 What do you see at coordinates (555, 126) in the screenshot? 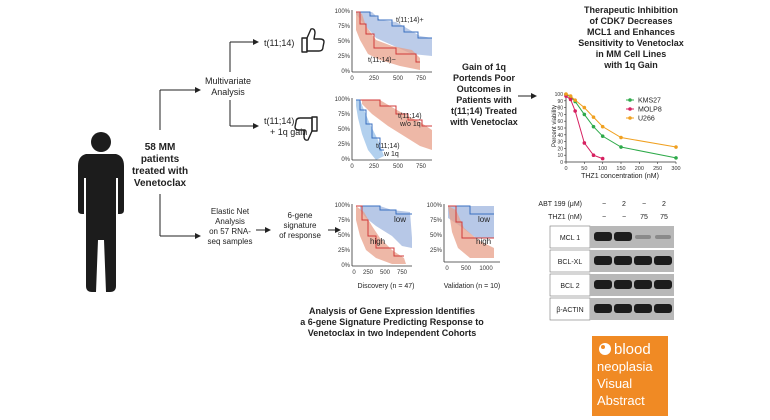
I see `chart-ylabel: Percent viability` at bounding box center [555, 126].